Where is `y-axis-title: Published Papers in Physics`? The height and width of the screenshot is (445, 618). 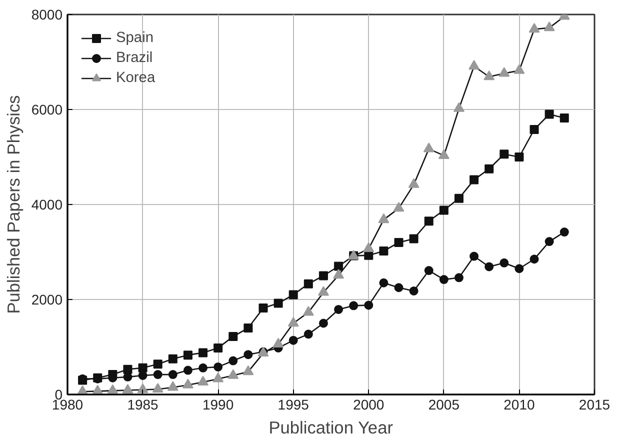 y-axis-title: Published Papers in Physics is located at coordinates (13, 204).